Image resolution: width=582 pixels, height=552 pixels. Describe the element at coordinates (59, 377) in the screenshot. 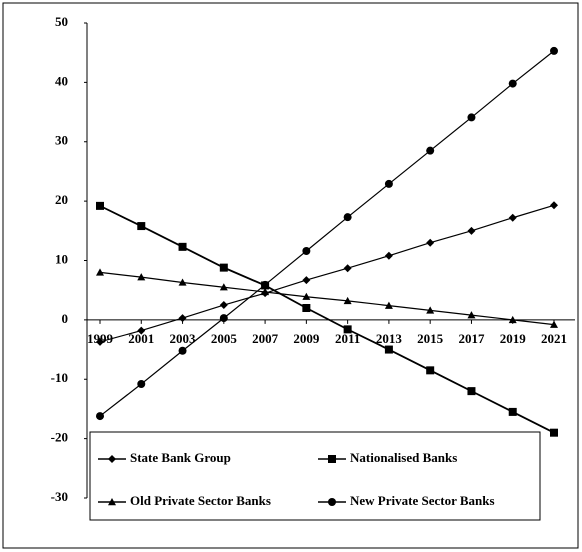

I see `y-tick-label: -10` at that location.